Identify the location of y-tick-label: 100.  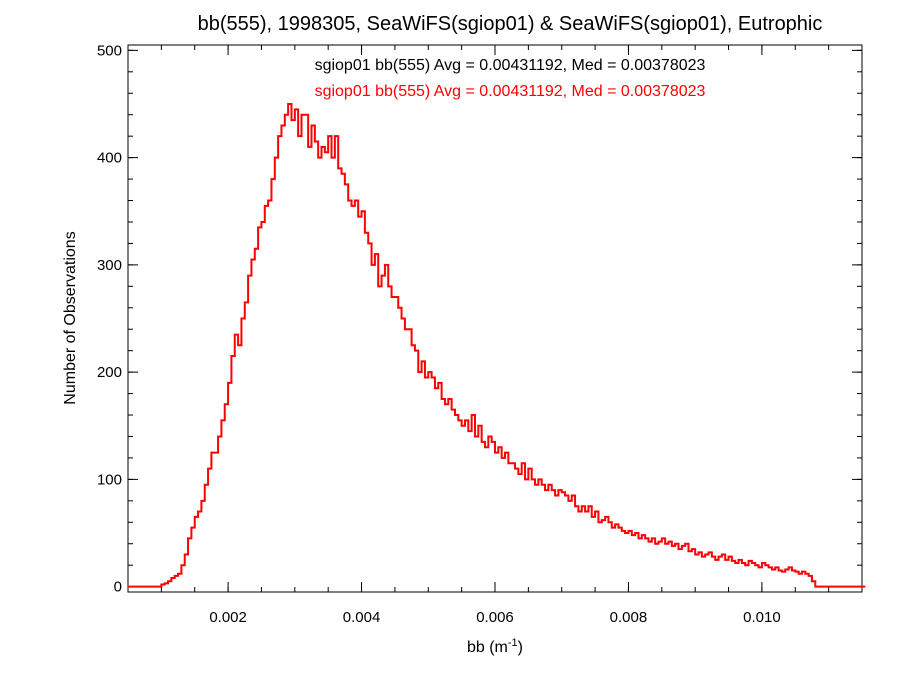
(109, 479).